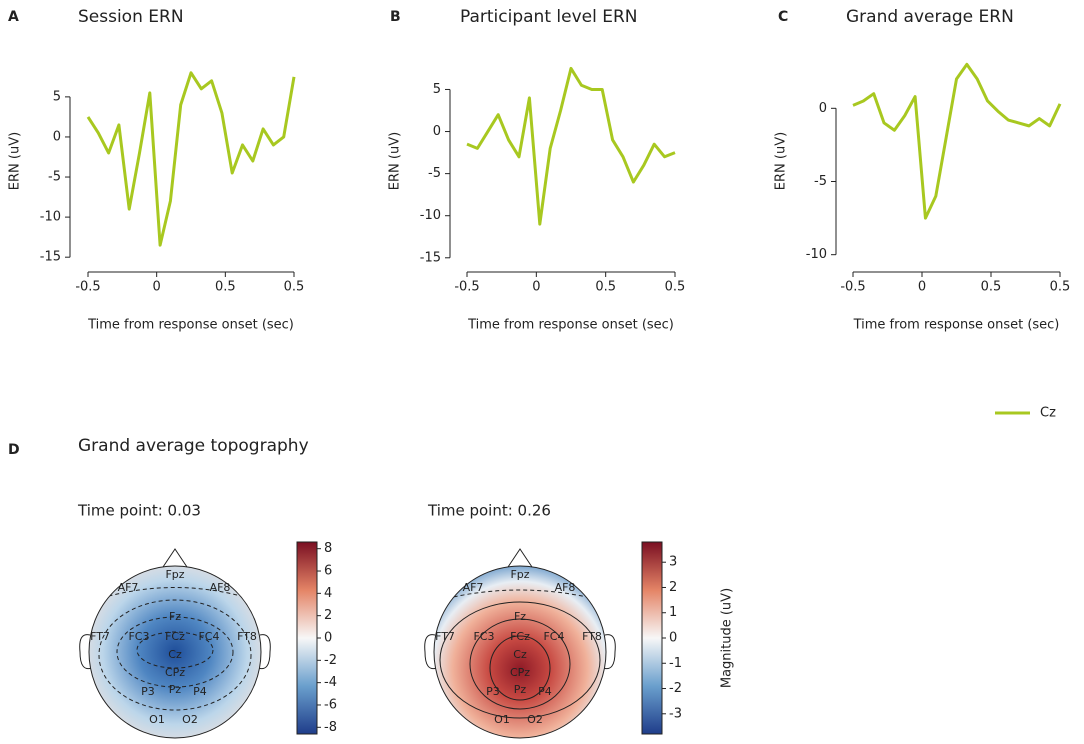 The height and width of the screenshot is (744, 1084). What do you see at coordinates (489, 511) in the screenshot?
I see `map-title: Time point: 0.26` at bounding box center [489, 511].